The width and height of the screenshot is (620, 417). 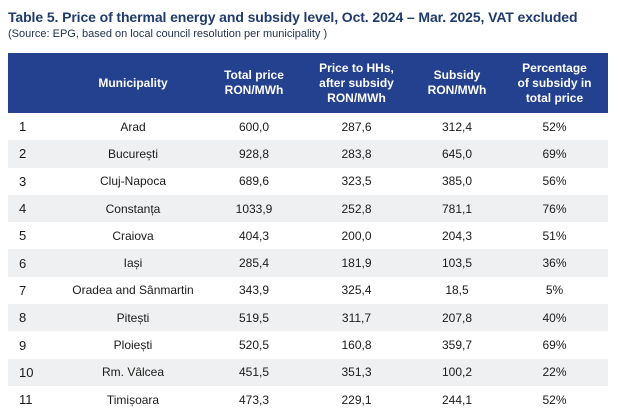 I want to click on row-number: 11, so click(x=26, y=400).